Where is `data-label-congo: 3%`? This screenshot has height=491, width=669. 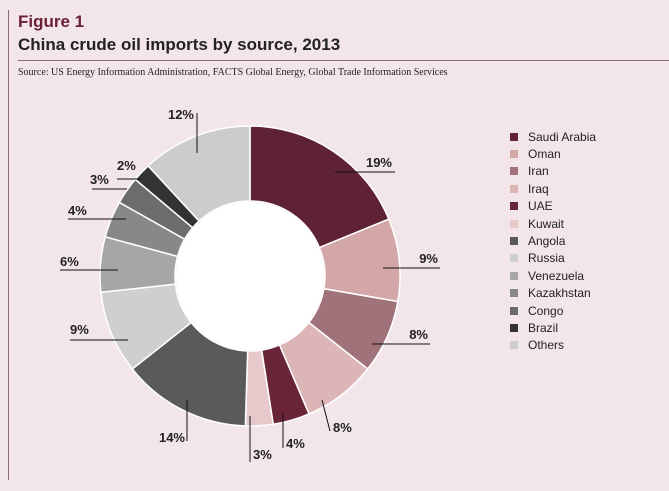 data-label-congo: 3% is located at coordinates (108, 181).